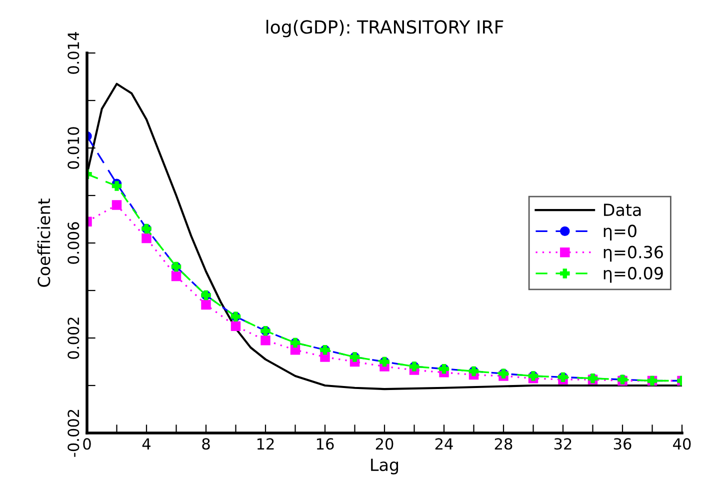 The height and width of the screenshot is (479, 706). Describe the element at coordinates (563, 444) in the screenshot. I see `x-tick-label: 32` at that location.